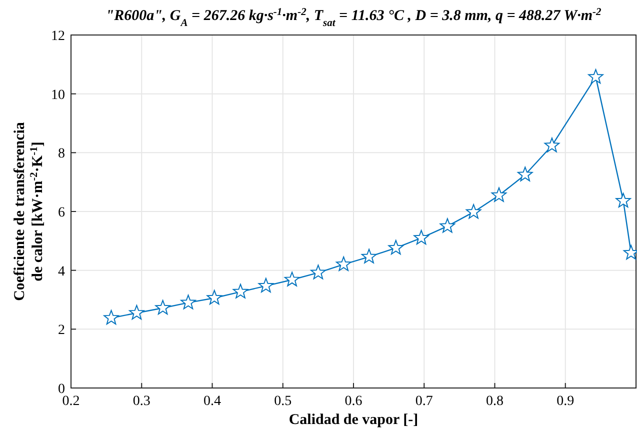 The image size is (637, 432). I want to click on y-tick-label: 2, so click(61, 330).